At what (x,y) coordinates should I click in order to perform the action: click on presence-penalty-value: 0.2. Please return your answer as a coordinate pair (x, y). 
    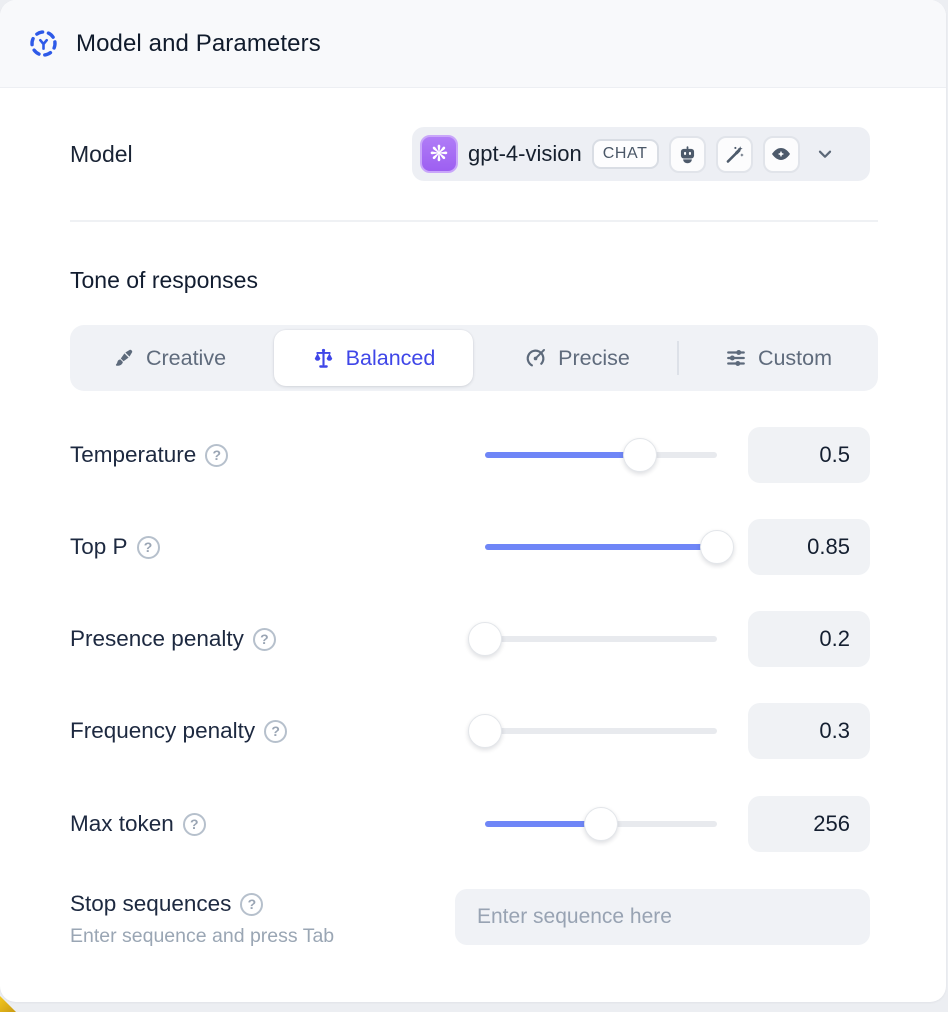
    Looking at the image, I should click on (809, 639).